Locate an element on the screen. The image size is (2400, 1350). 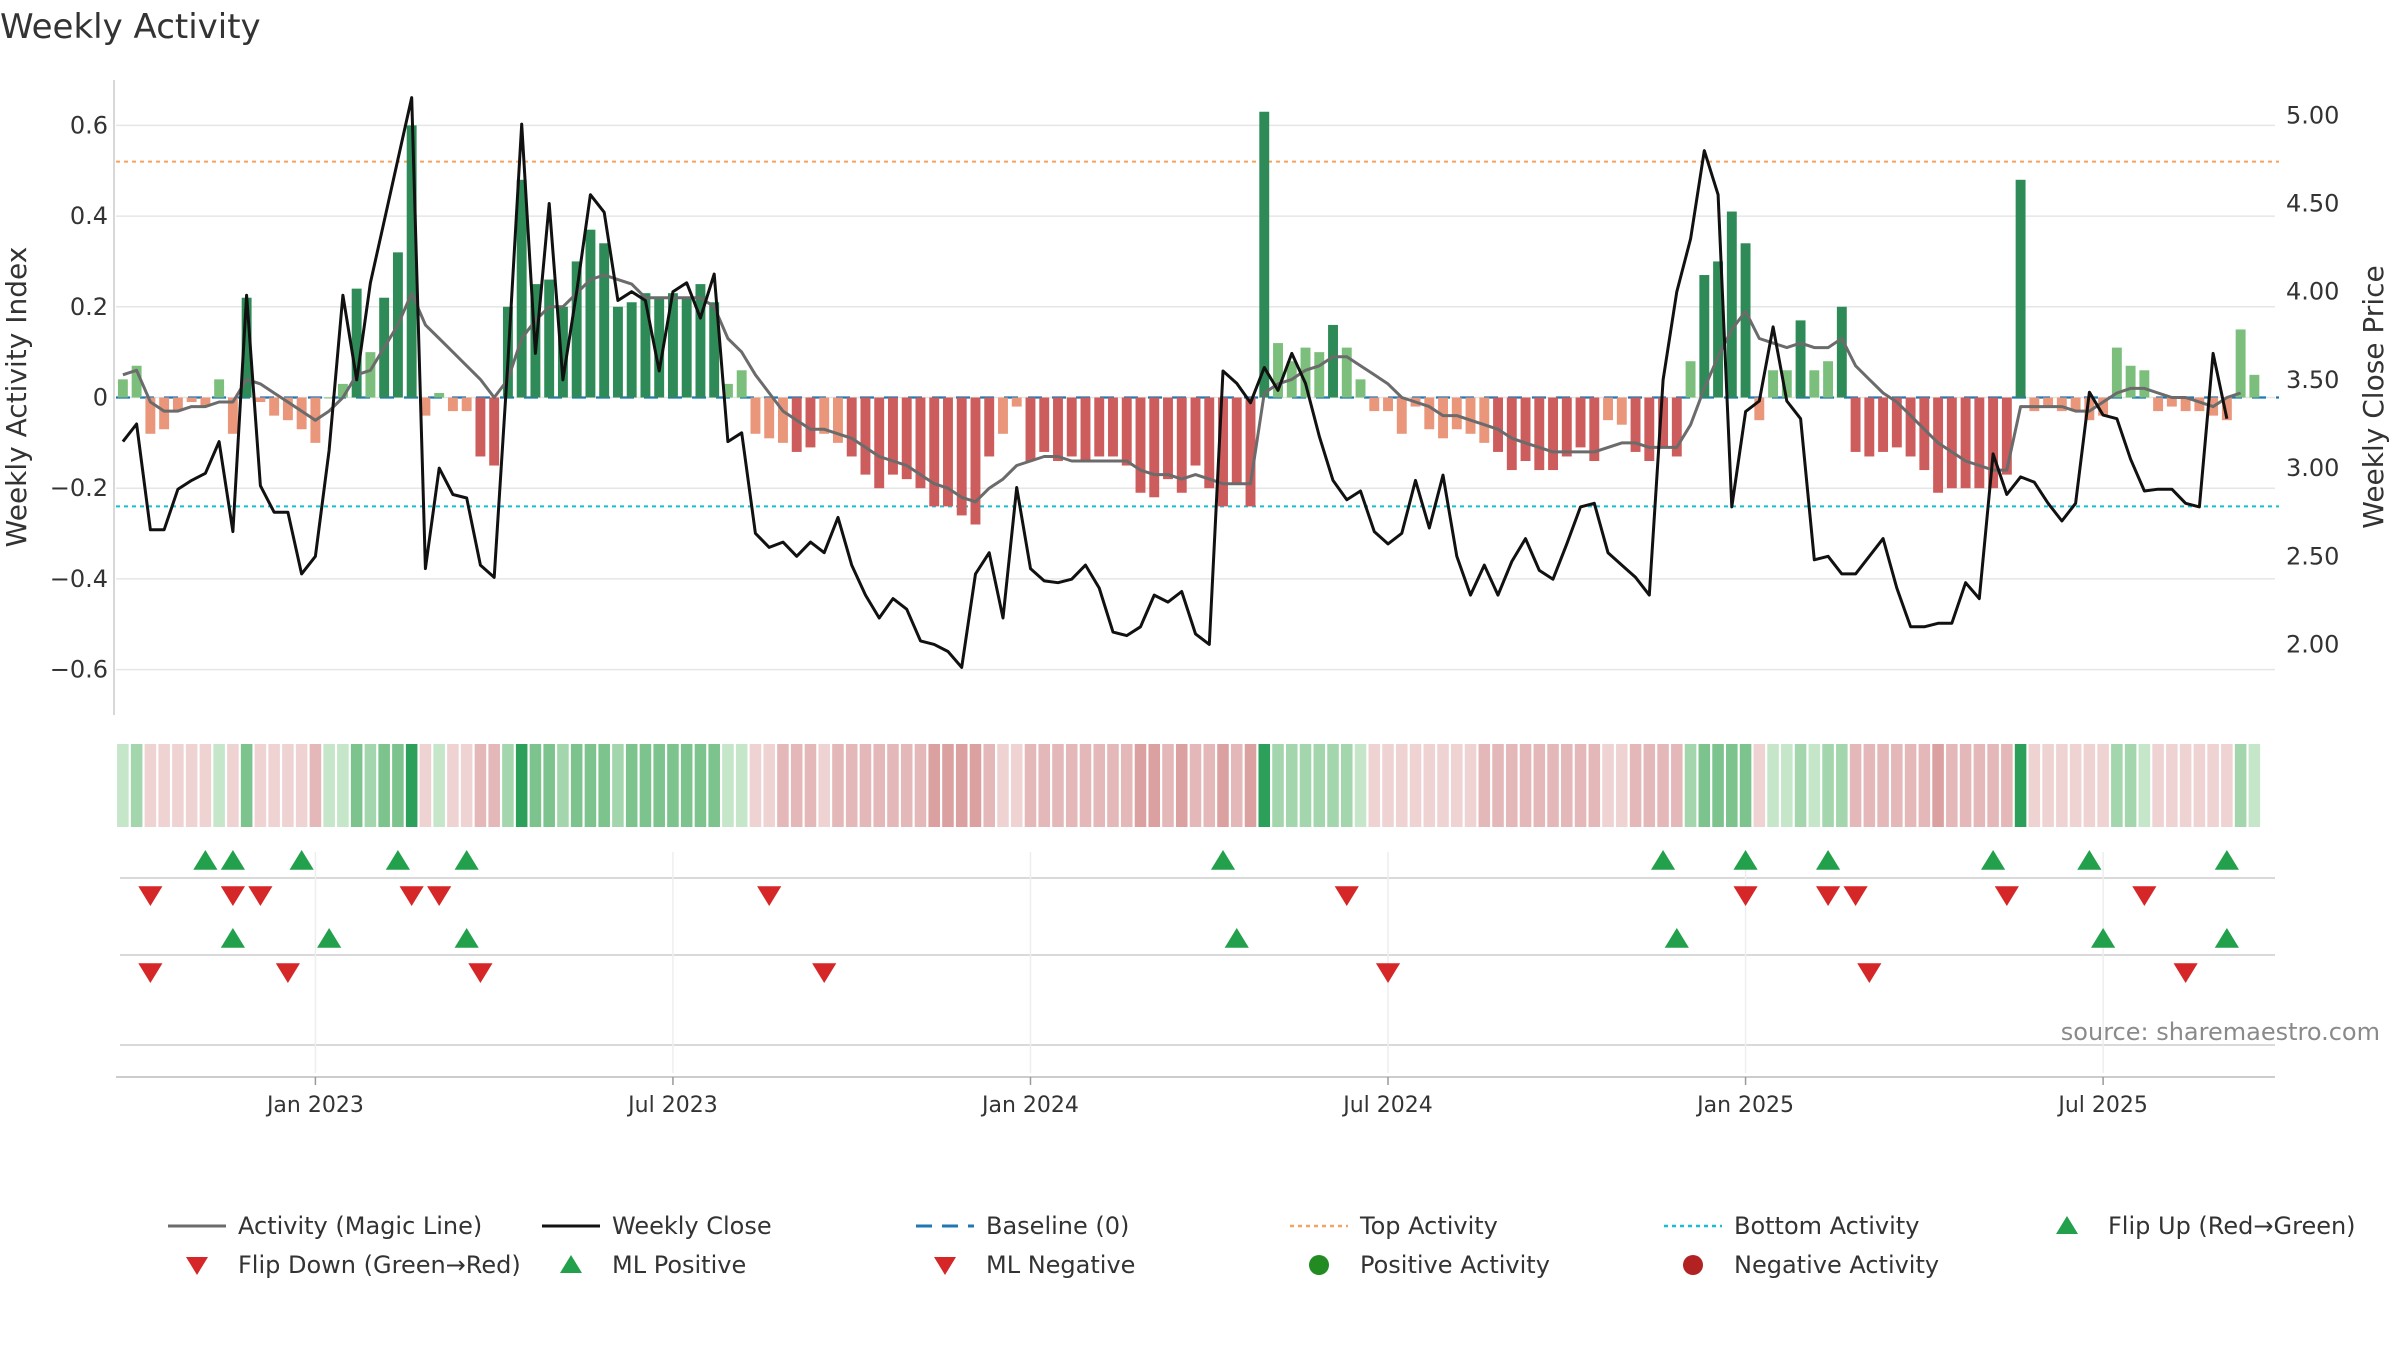
legend-label: Weekly Close is located at coordinates (692, 1226).